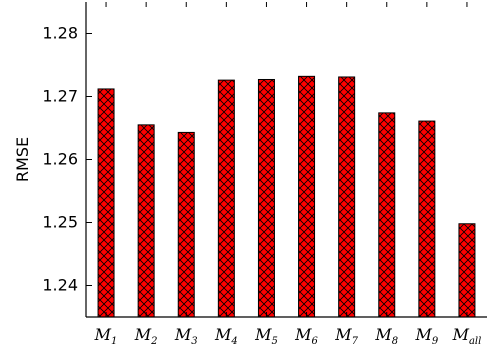  Describe the element at coordinates (22, 159) in the screenshot. I see `y-axis-label: RMSE` at that location.